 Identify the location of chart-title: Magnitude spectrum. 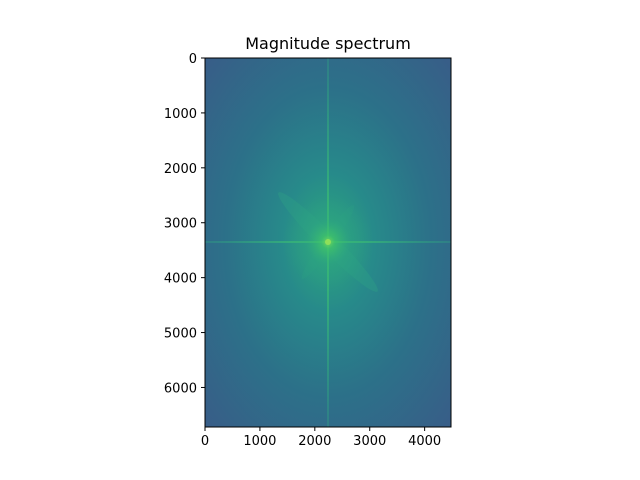
(328, 43).